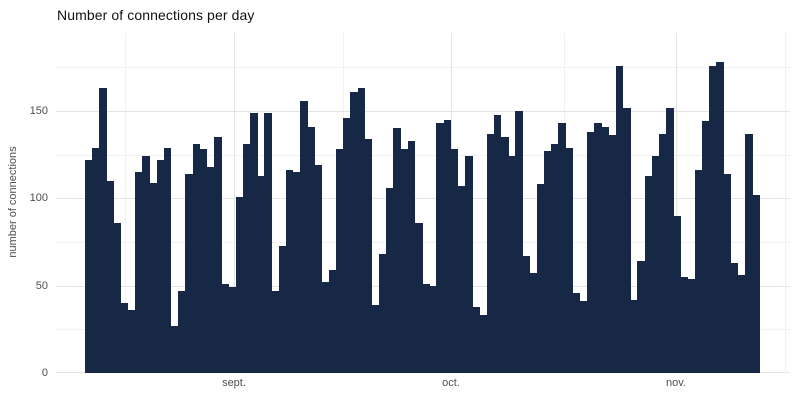  What do you see at coordinates (41, 285) in the screenshot?
I see `y-tick-label-50: 50` at bounding box center [41, 285].